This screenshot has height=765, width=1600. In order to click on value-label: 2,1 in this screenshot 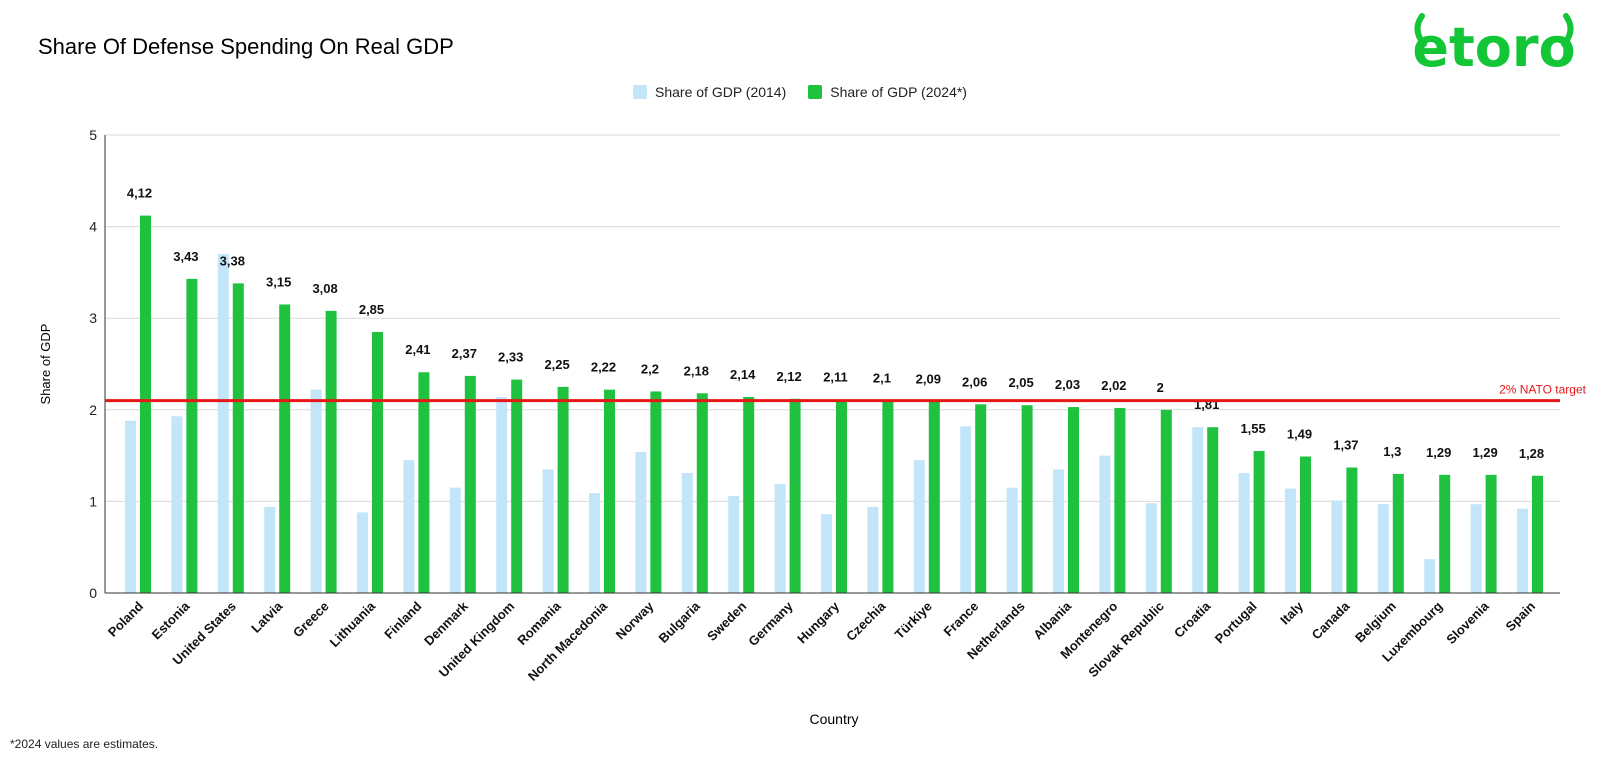, I will do `click(882, 378)`.